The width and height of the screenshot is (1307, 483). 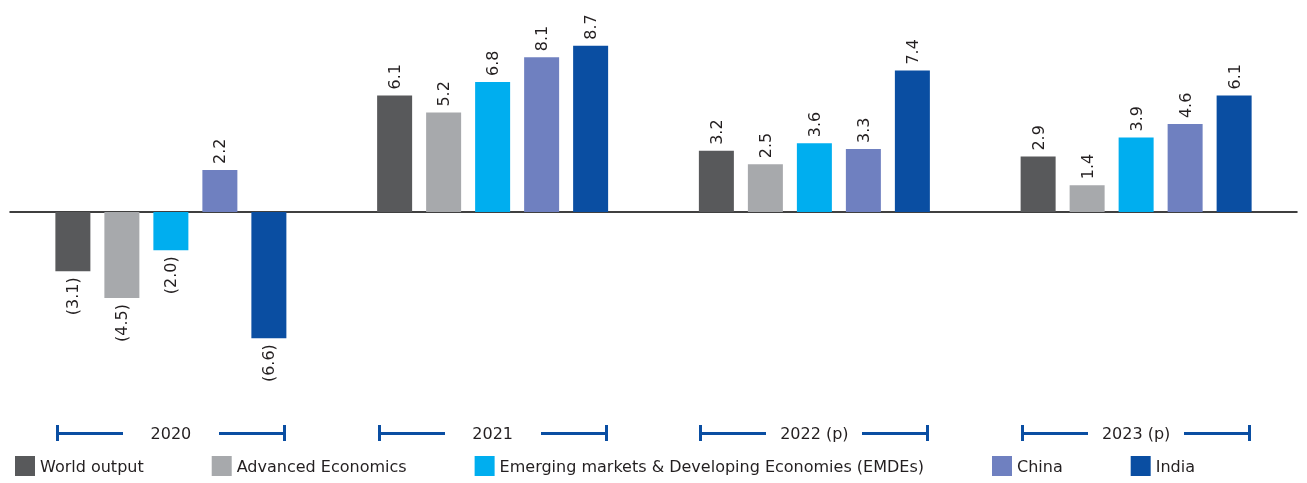 What do you see at coordinates (1038, 138) in the screenshot?
I see `data-label: 2.9` at bounding box center [1038, 138].